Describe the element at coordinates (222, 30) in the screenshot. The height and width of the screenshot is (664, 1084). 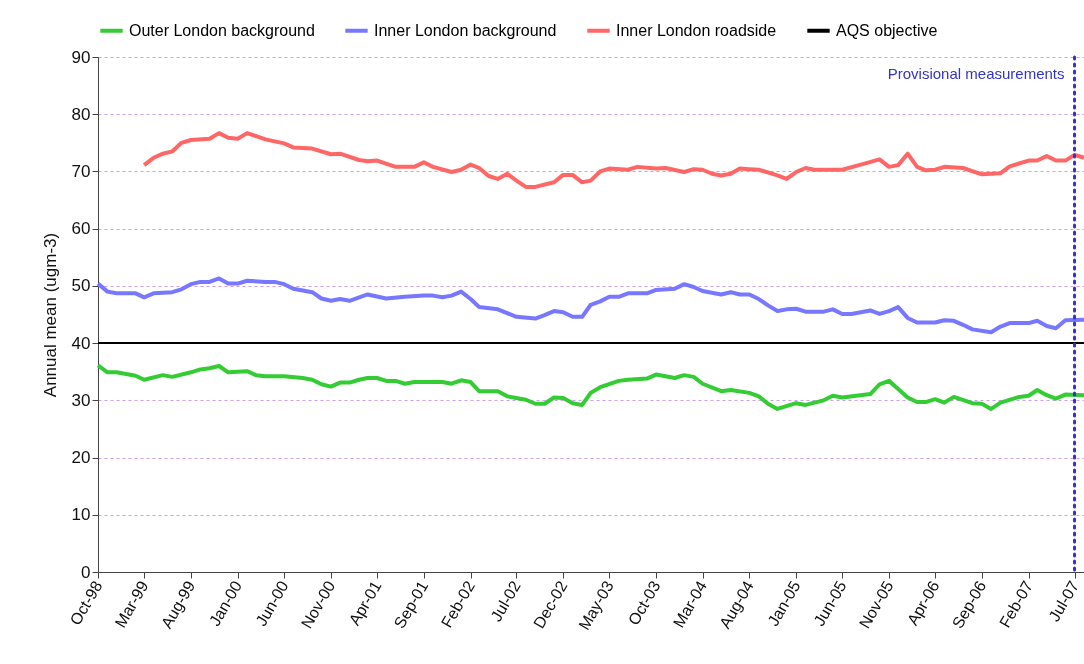
I see `legend-label: Outer London background` at that location.